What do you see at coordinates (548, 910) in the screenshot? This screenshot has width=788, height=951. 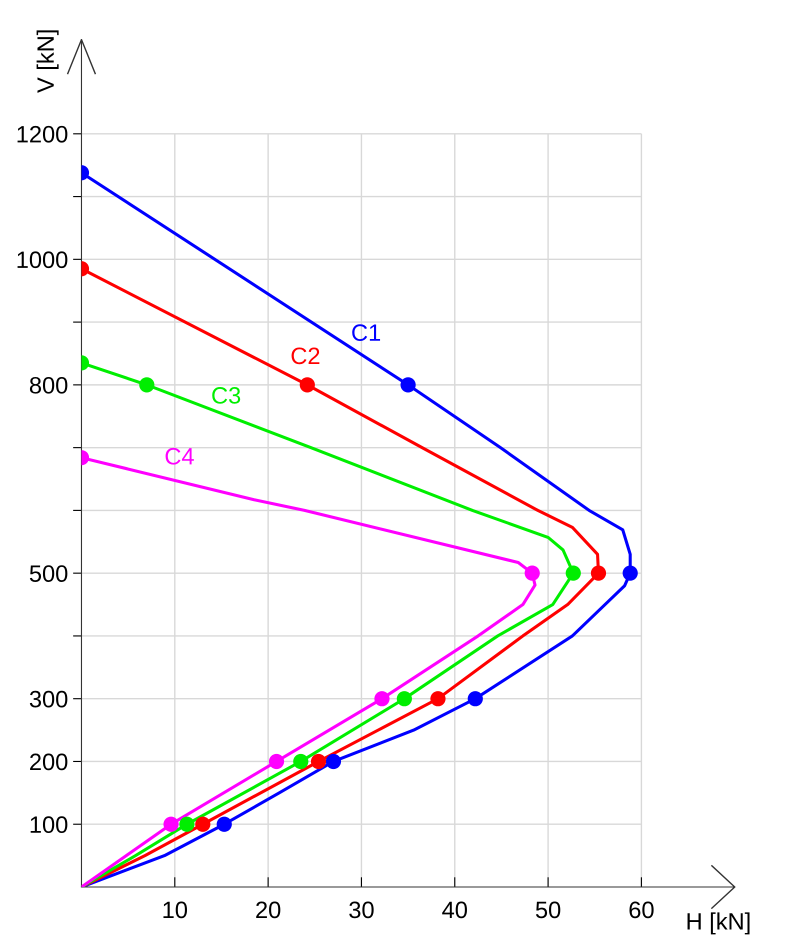 I see `x-tick-label: 50` at bounding box center [548, 910].